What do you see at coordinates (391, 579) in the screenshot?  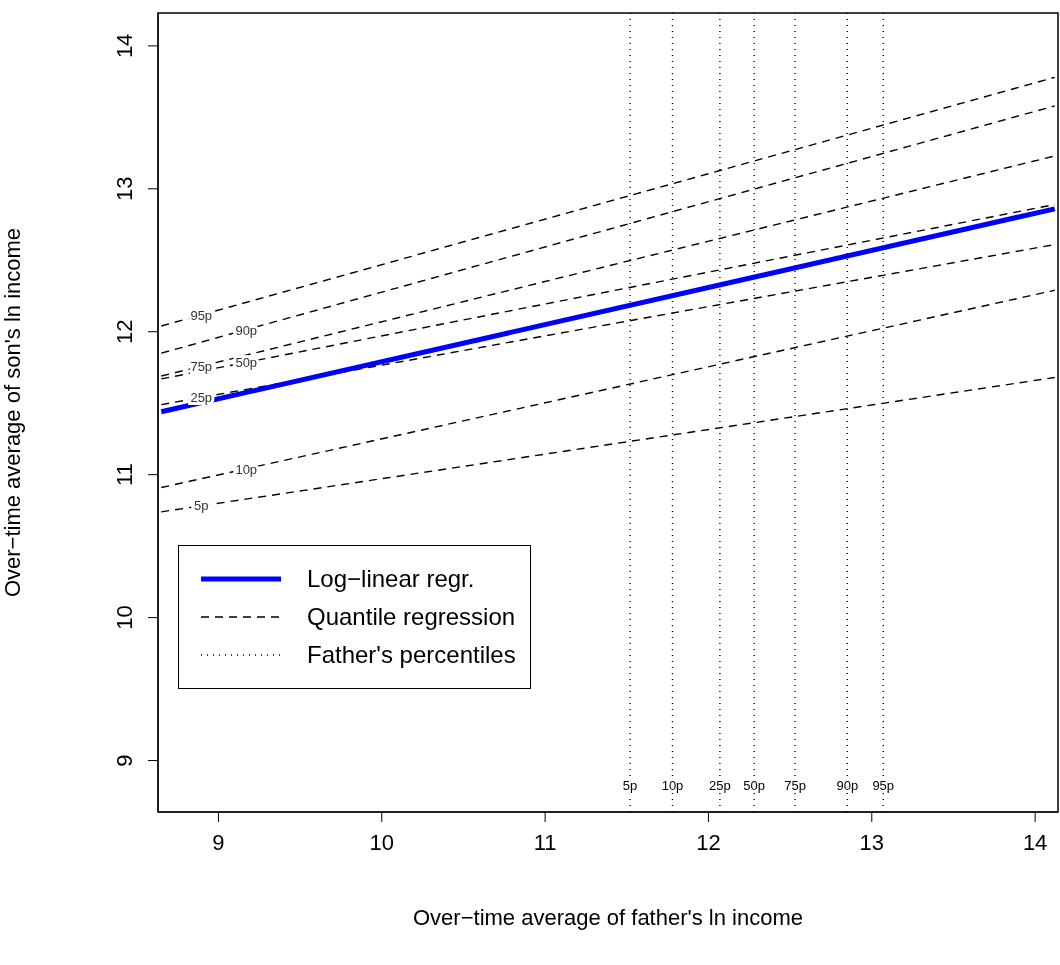 I see `legend-label: Log−linear regr.` at bounding box center [391, 579].